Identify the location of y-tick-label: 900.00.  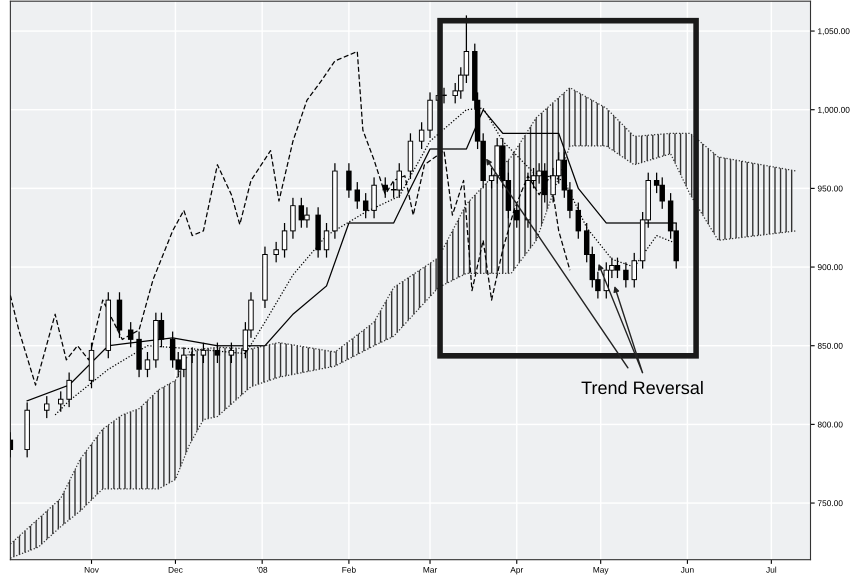
(830, 267).